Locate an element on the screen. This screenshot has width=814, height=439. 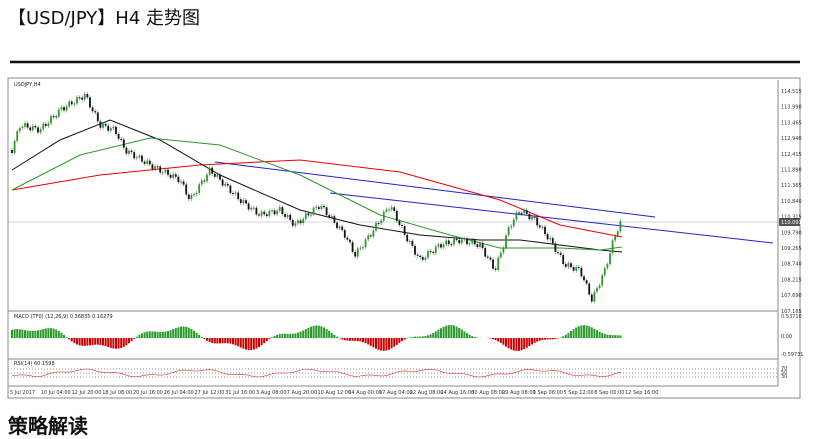
date-label: 30 Aug 08:00 is located at coordinates (488, 393).